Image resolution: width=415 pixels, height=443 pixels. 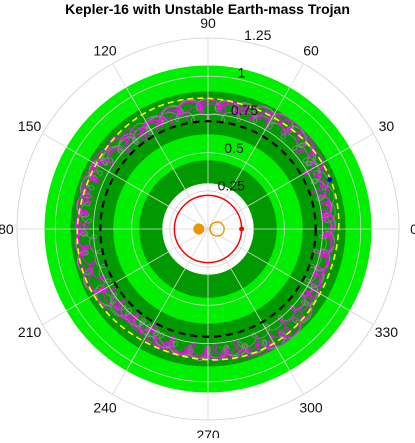 I want to click on star-b-marker, so click(x=217, y=229).